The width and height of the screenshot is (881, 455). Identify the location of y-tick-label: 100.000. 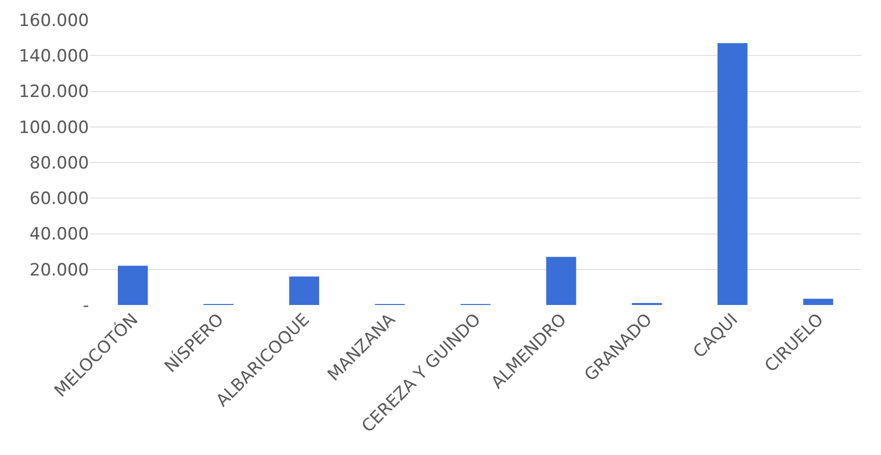
(53, 128).